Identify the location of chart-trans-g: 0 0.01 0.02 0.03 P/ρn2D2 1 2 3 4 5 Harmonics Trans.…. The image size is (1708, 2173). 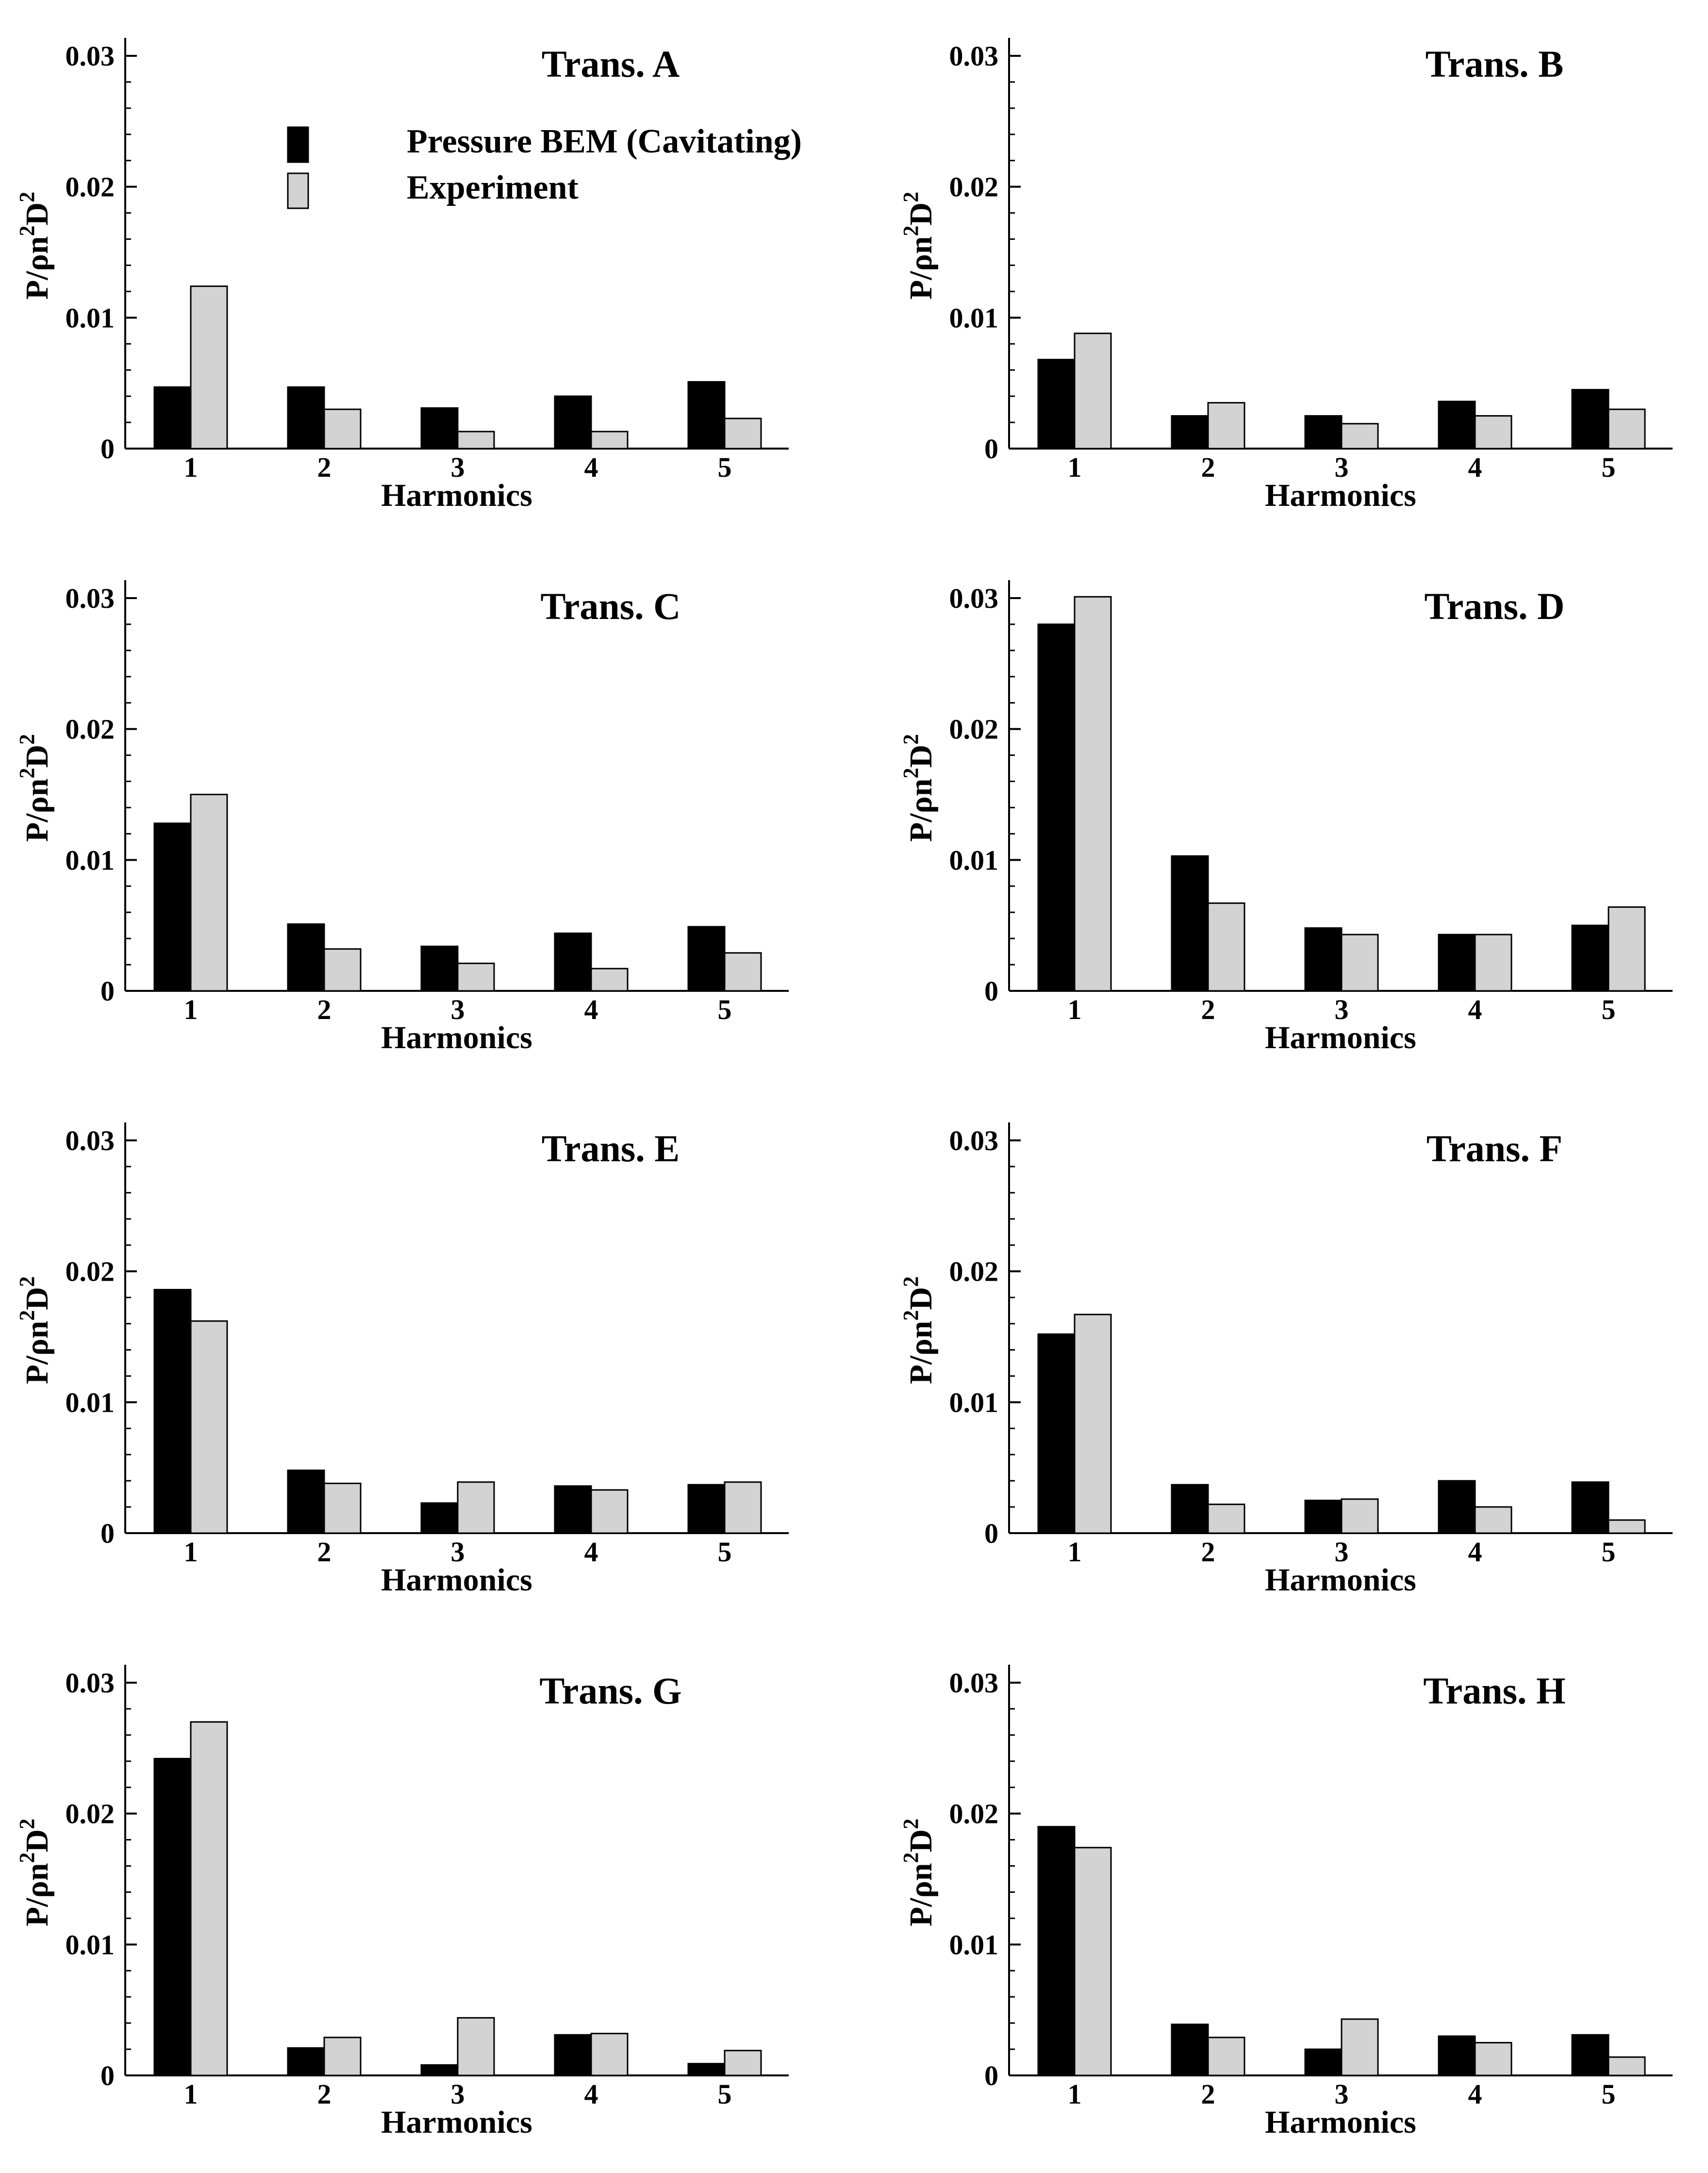
(402, 1903).